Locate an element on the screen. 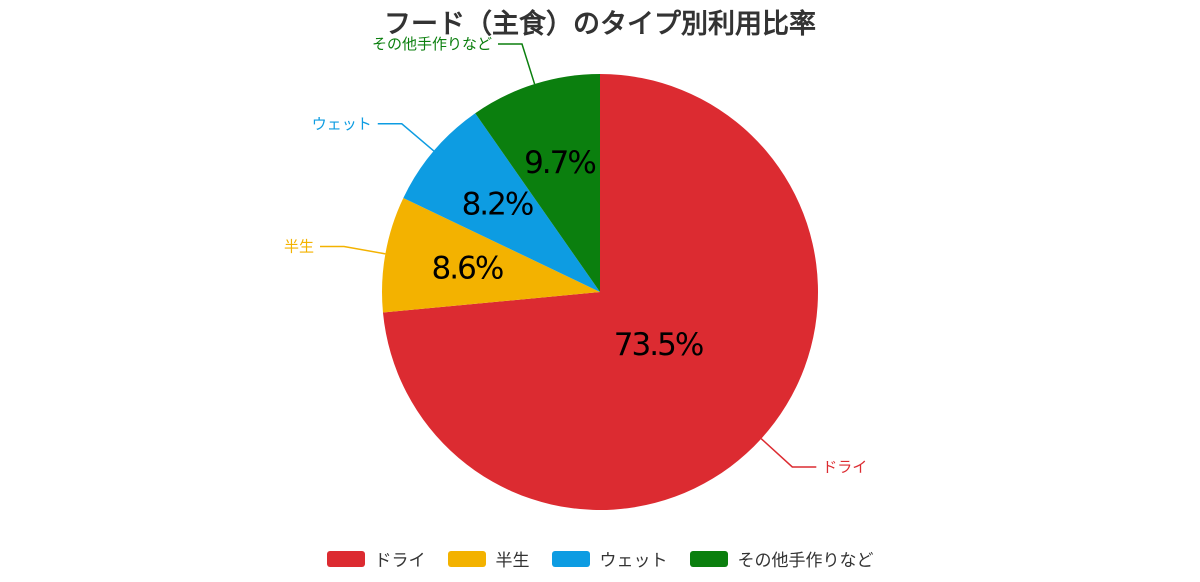  pie-category-label: その他手作りなど is located at coordinates (432, 44).